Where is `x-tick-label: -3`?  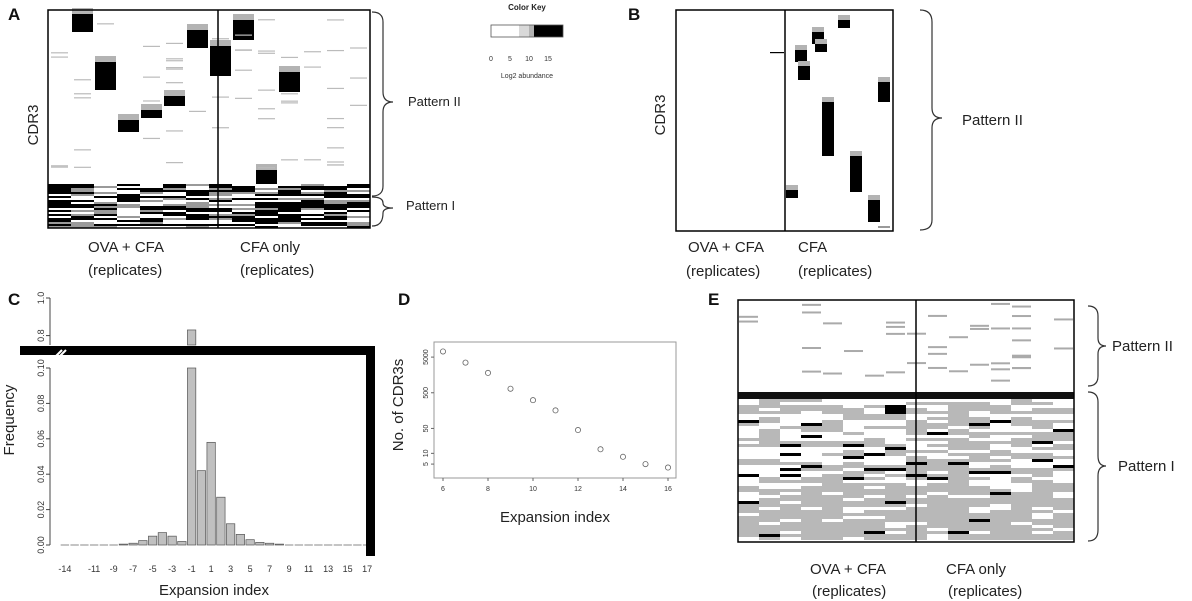
x-tick-label: -3 is located at coordinates (172, 569).